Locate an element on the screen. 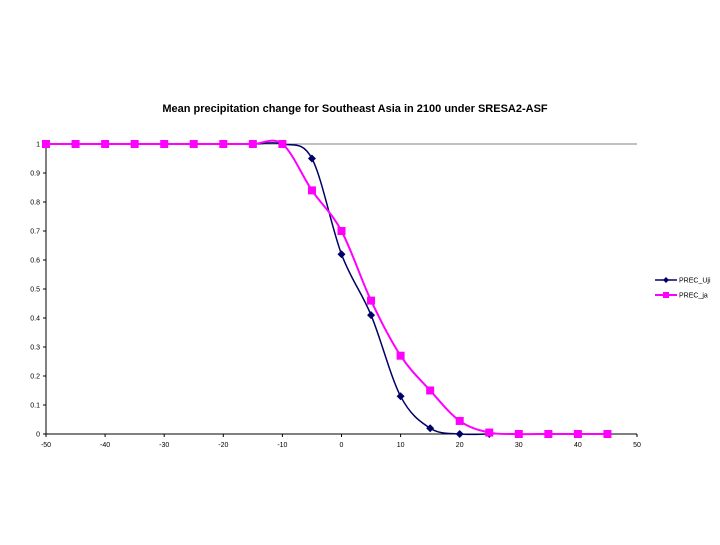 This screenshot has width=720, height=545. x-tick-label: 40 is located at coordinates (578, 445).